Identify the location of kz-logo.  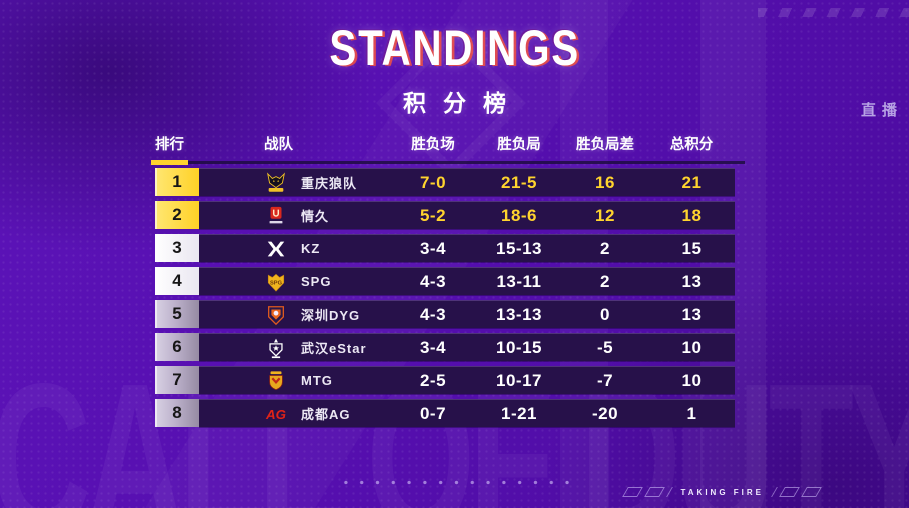
(276, 249).